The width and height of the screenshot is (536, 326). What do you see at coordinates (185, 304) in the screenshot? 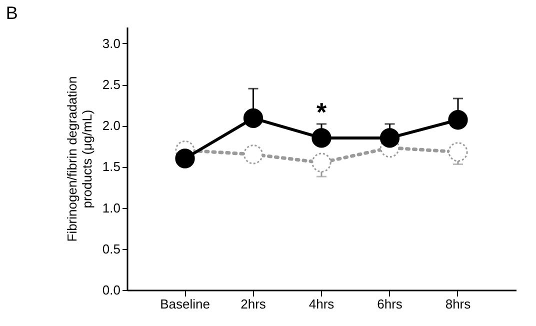
I see `x-tick-label: Baseline` at bounding box center [185, 304].